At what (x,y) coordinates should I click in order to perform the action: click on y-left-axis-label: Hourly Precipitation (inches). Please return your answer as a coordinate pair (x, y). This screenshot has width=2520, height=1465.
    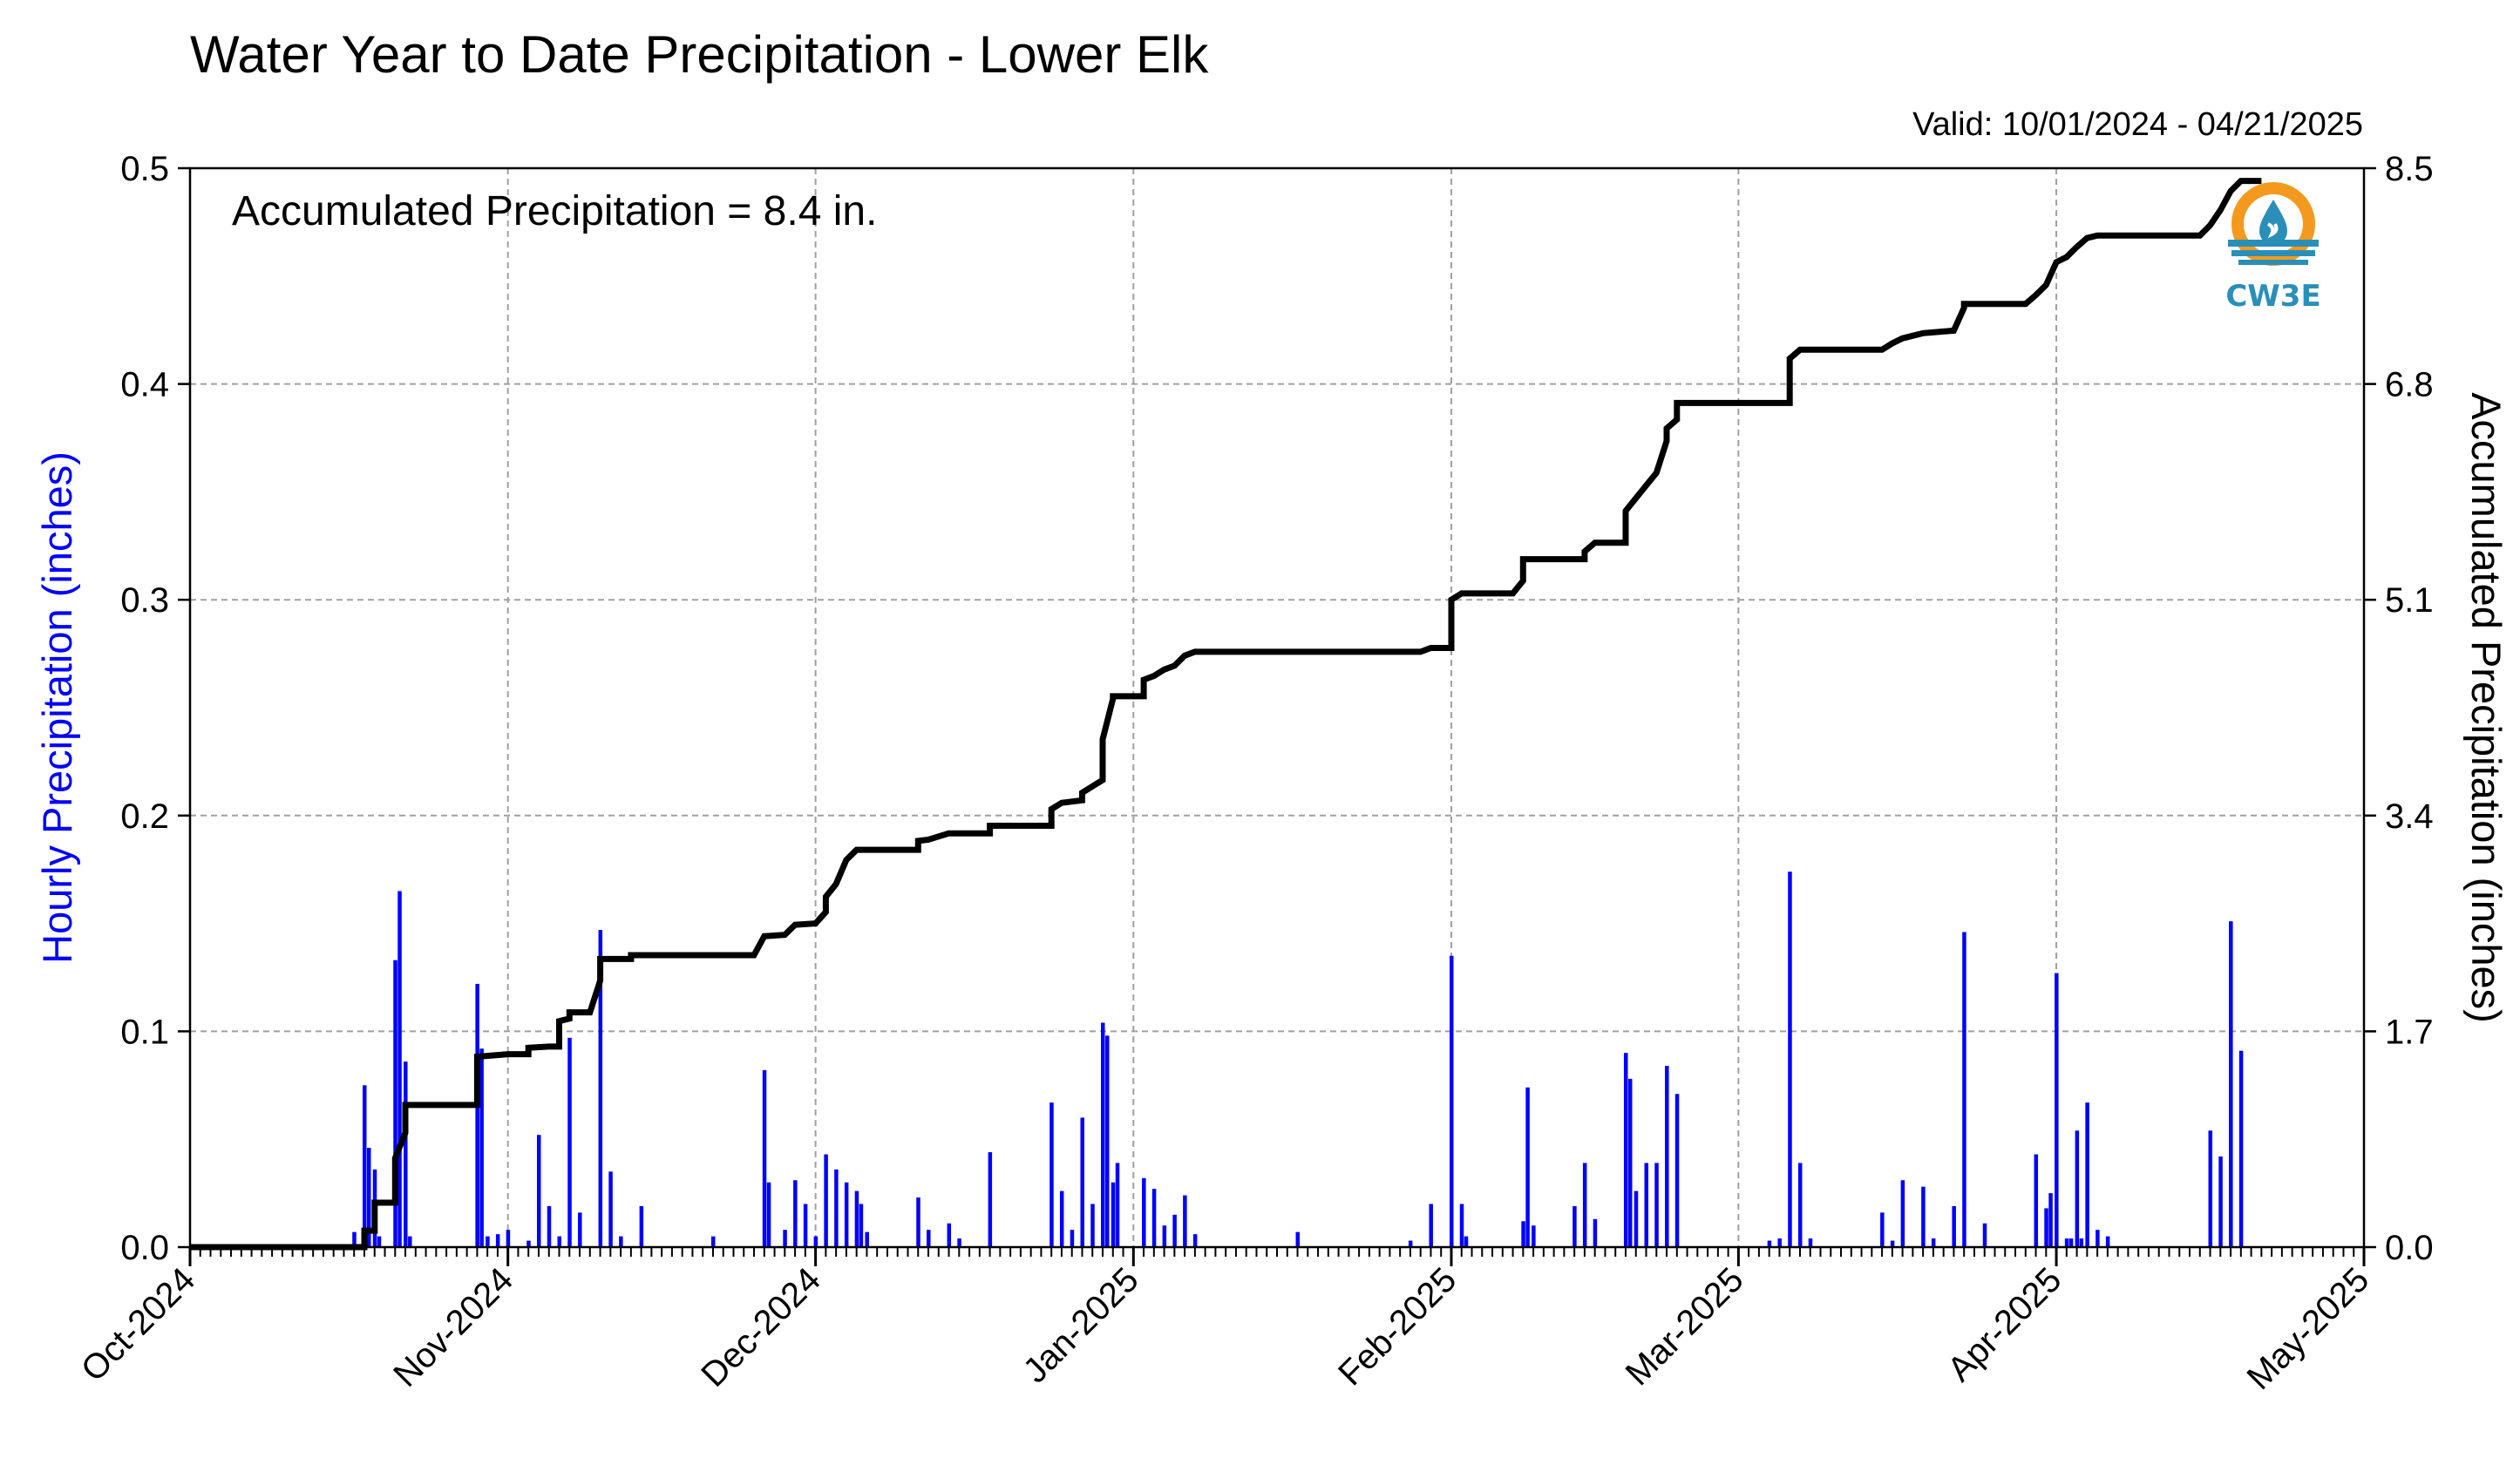
    Looking at the image, I should click on (57, 707).